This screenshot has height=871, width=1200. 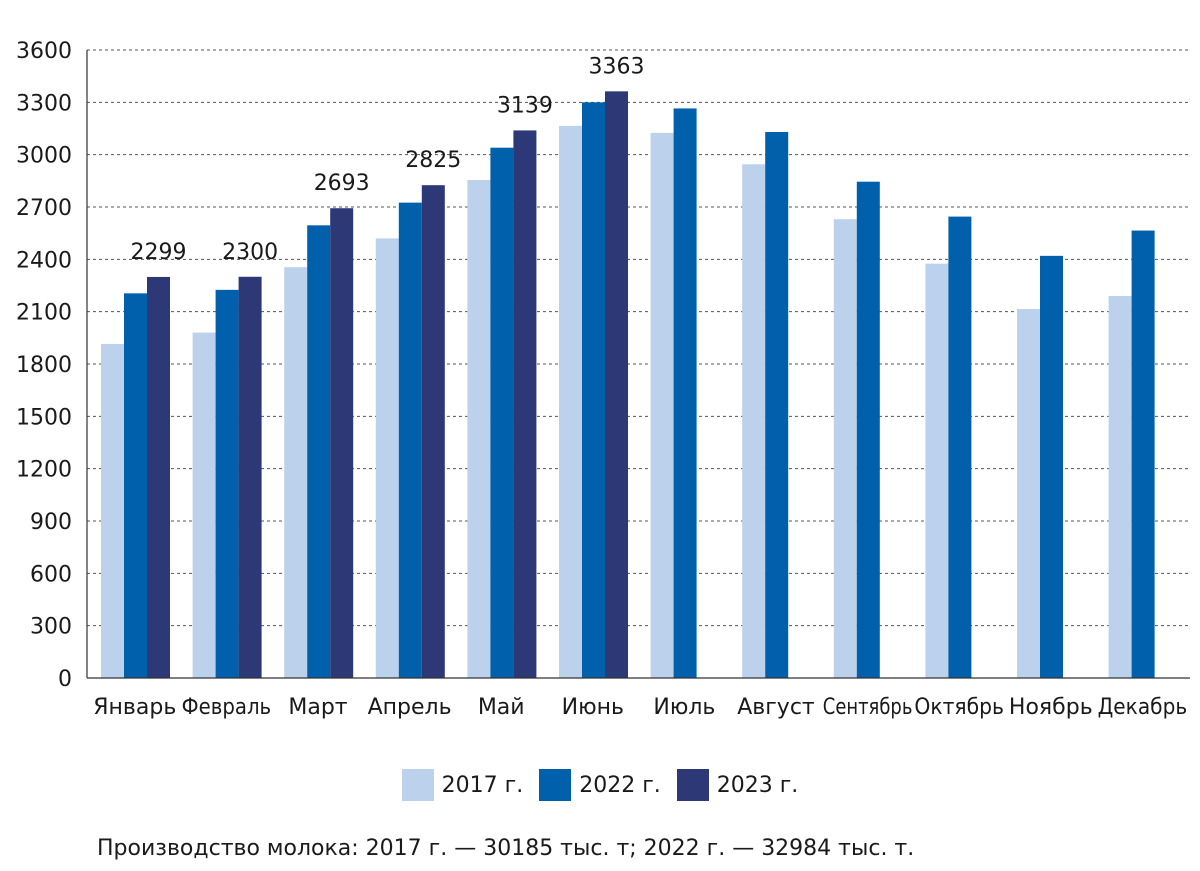 What do you see at coordinates (868, 429) in the screenshot?
I see `bar-2022г-9` at bounding box center [868, 429].